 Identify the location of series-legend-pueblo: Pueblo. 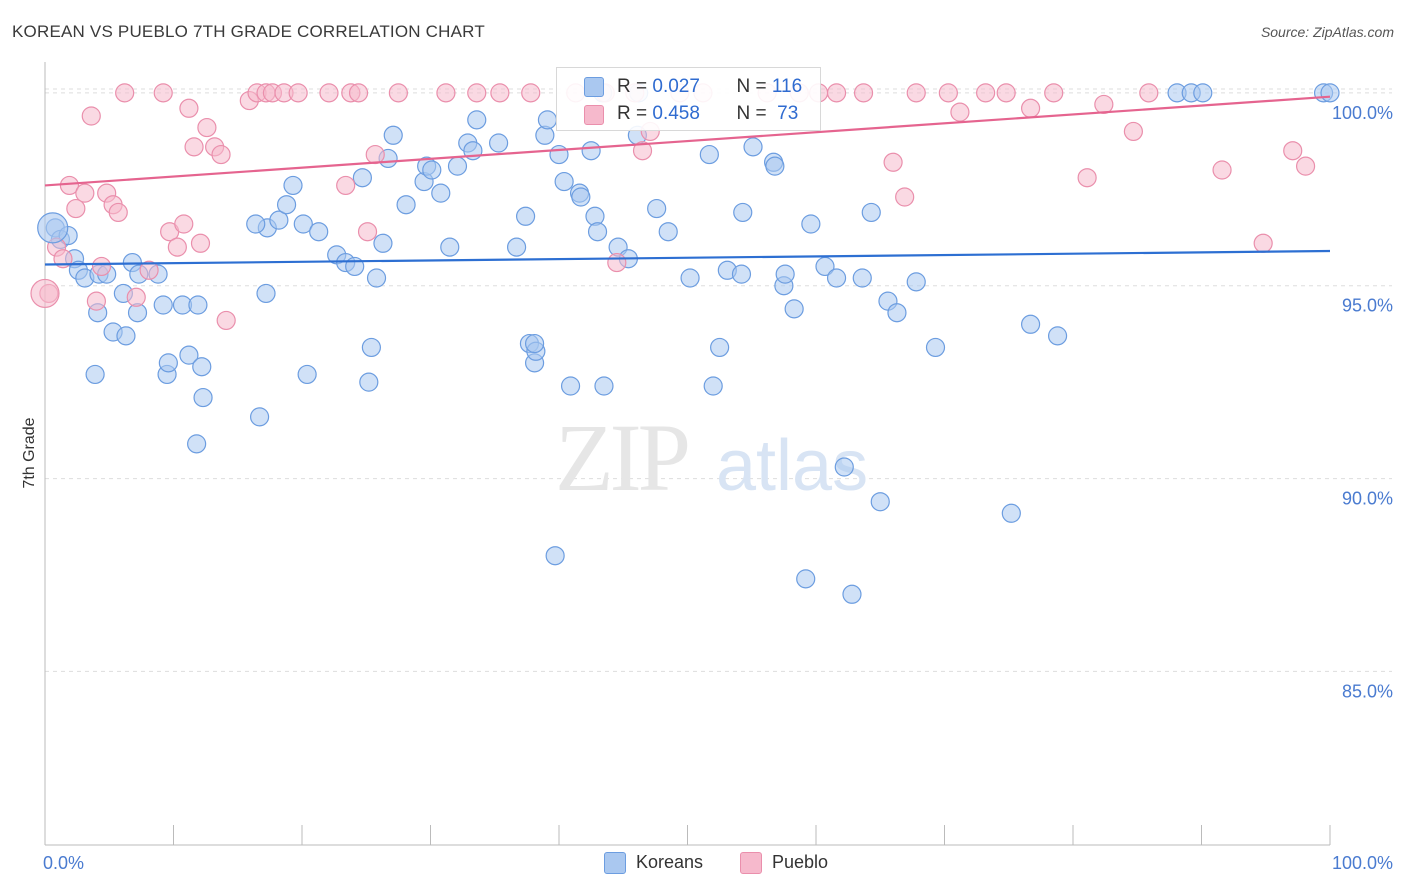
(784, 863).